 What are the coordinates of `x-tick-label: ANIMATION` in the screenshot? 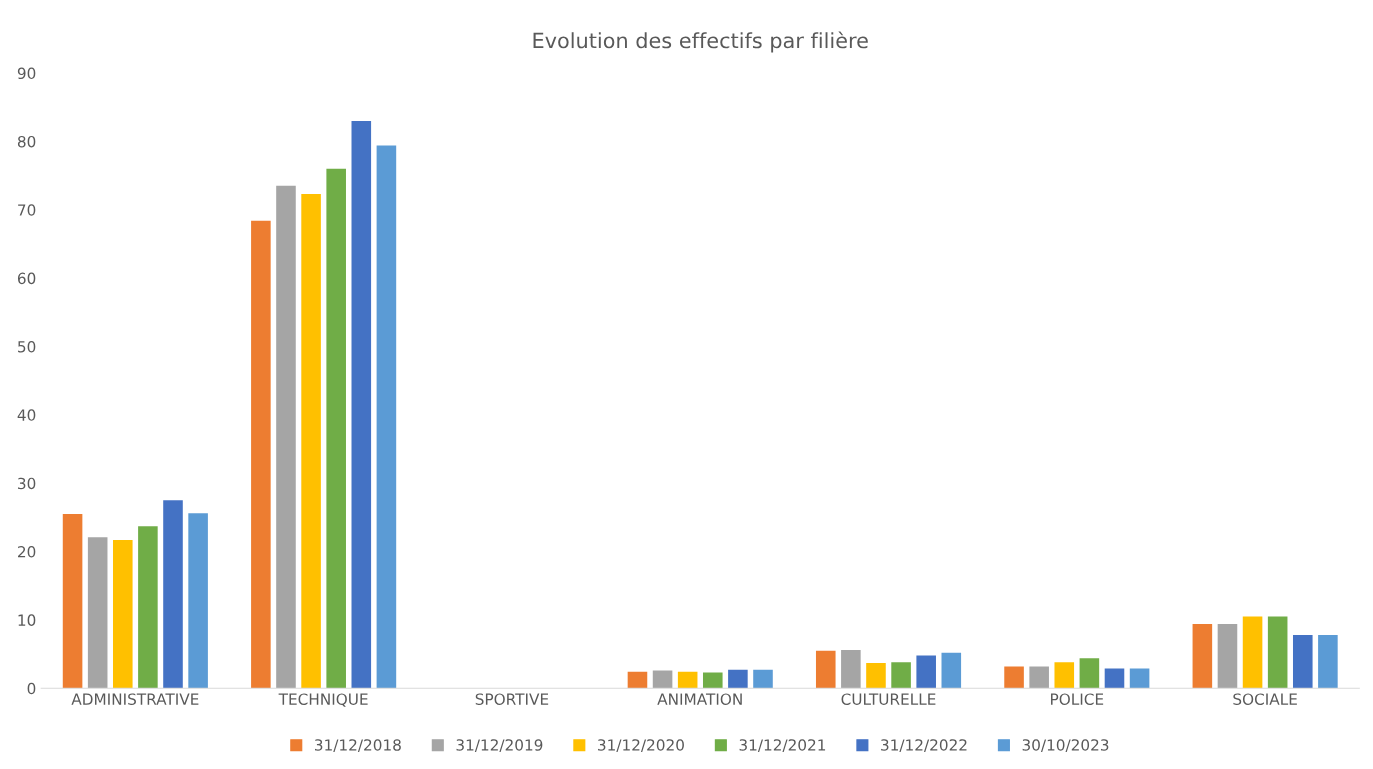 It's located at (699, 699).